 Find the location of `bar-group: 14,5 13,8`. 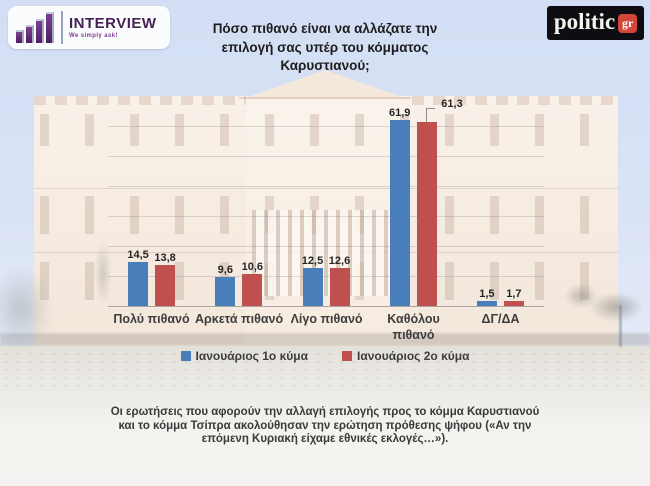

bar-group: 14,5 13,8 is located at coordinates (151, 208).